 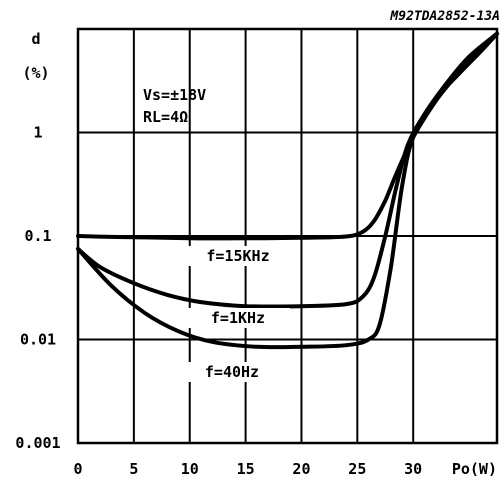 I want to click on y-tick-0.001: 0.001, so click(x=37, y=443).